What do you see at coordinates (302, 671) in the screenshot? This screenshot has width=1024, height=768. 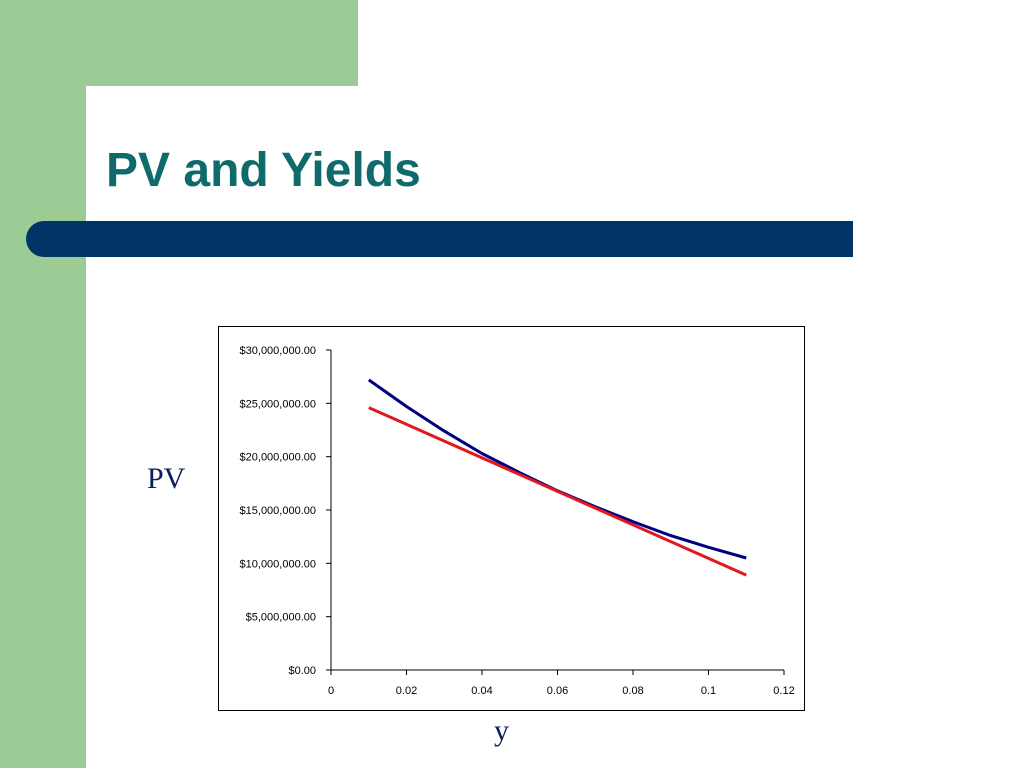 I see `y-tick-label: $0.00` at bounding box center [302, 671].